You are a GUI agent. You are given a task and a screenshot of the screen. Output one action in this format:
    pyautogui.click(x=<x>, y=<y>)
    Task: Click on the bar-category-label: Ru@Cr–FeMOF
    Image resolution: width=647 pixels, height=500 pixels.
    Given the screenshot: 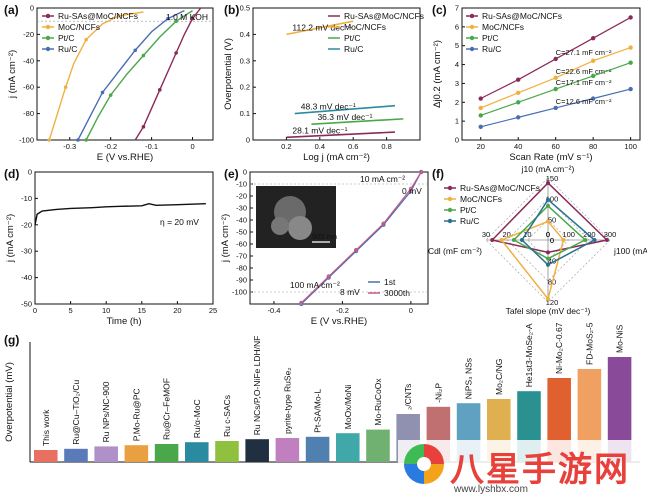 What is the action you would take?
    pyautogui.click(x=167, y=409)
    